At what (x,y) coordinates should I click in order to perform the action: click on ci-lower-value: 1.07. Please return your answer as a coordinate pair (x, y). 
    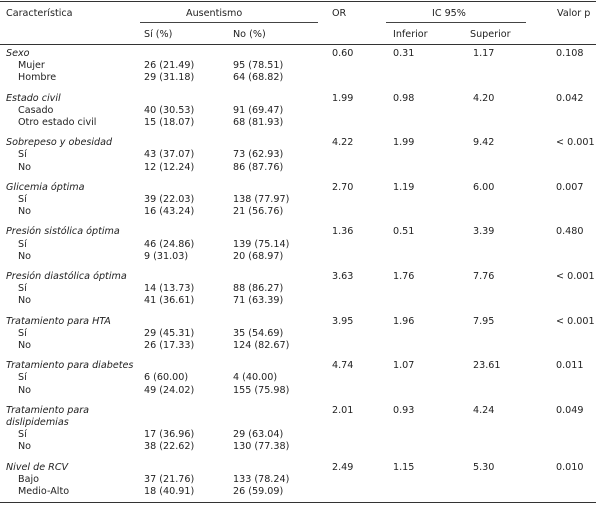
    Looking at the image, I should click on (404, 366).